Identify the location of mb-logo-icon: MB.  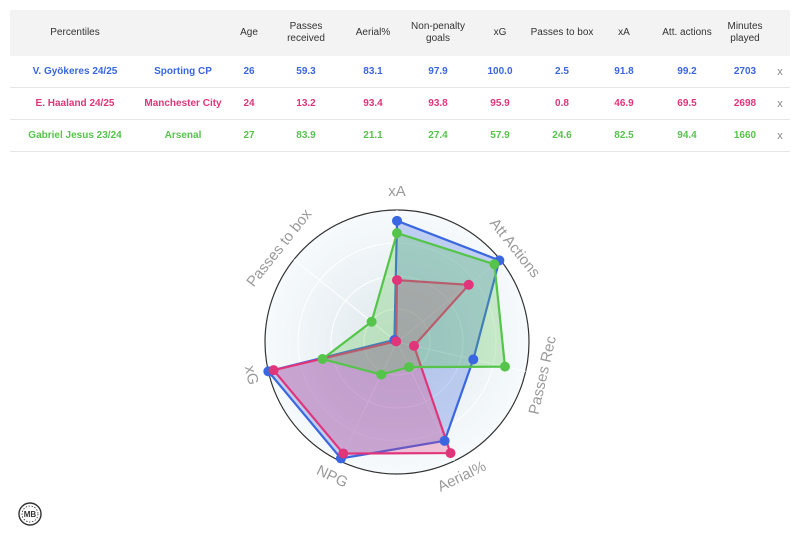
(30, 514).